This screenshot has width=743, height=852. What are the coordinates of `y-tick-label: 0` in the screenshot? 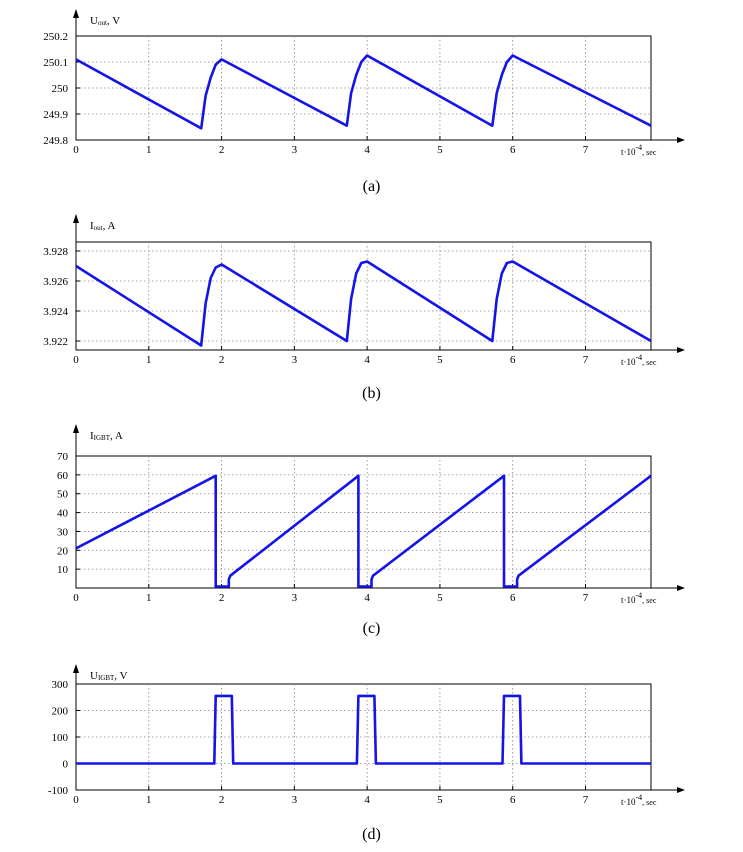 It's located at (66, 765).